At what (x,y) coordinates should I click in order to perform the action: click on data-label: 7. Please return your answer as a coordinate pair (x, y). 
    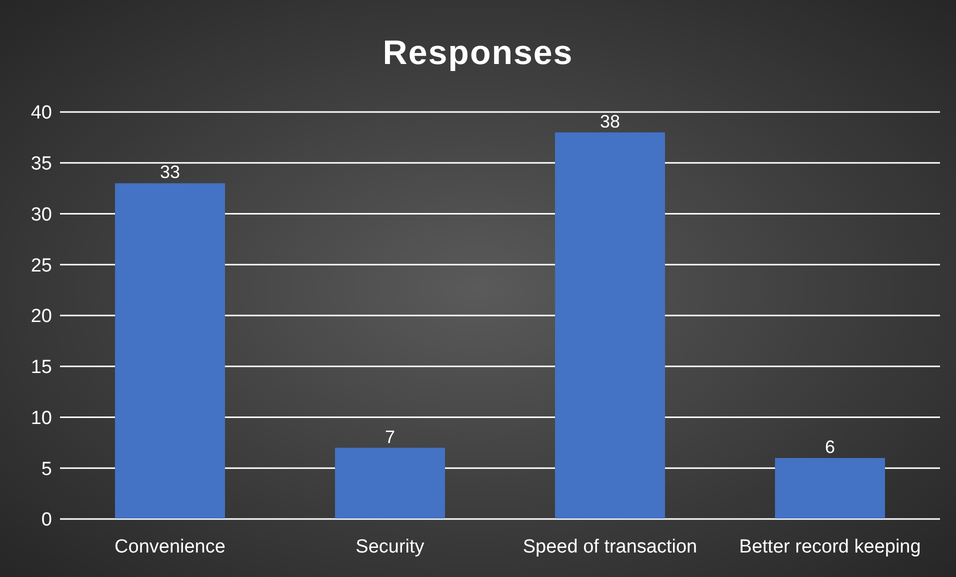
    Looking at the image, I should click on (390, 436).